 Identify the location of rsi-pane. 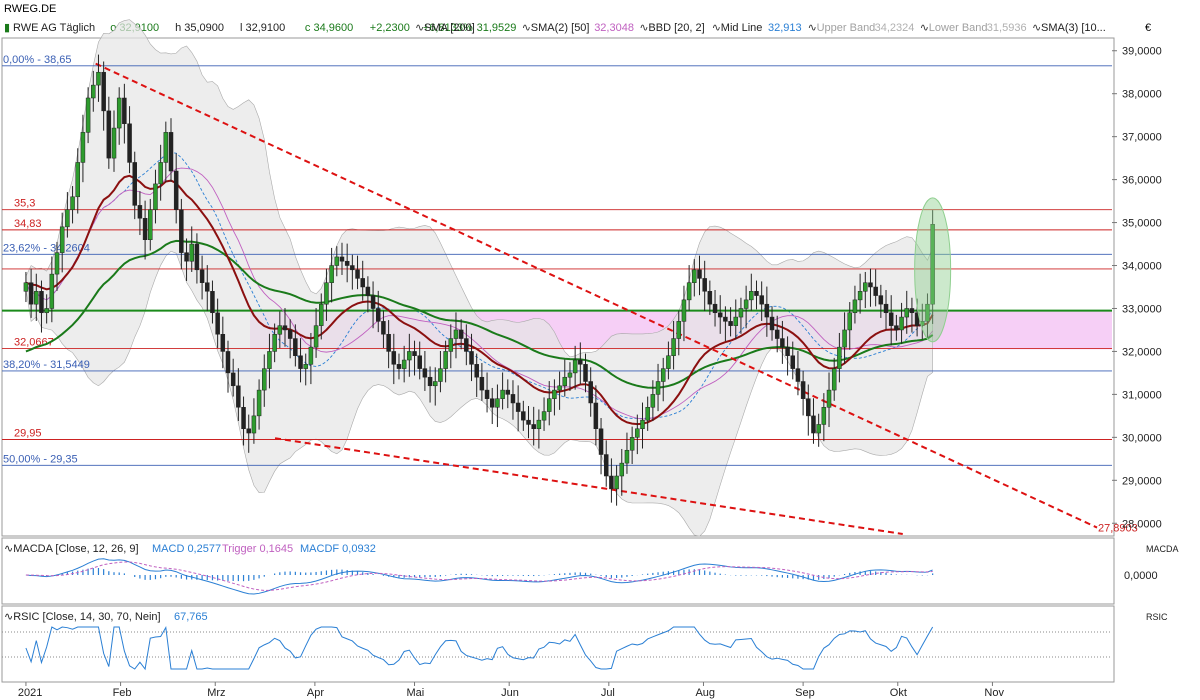
(558, 644).